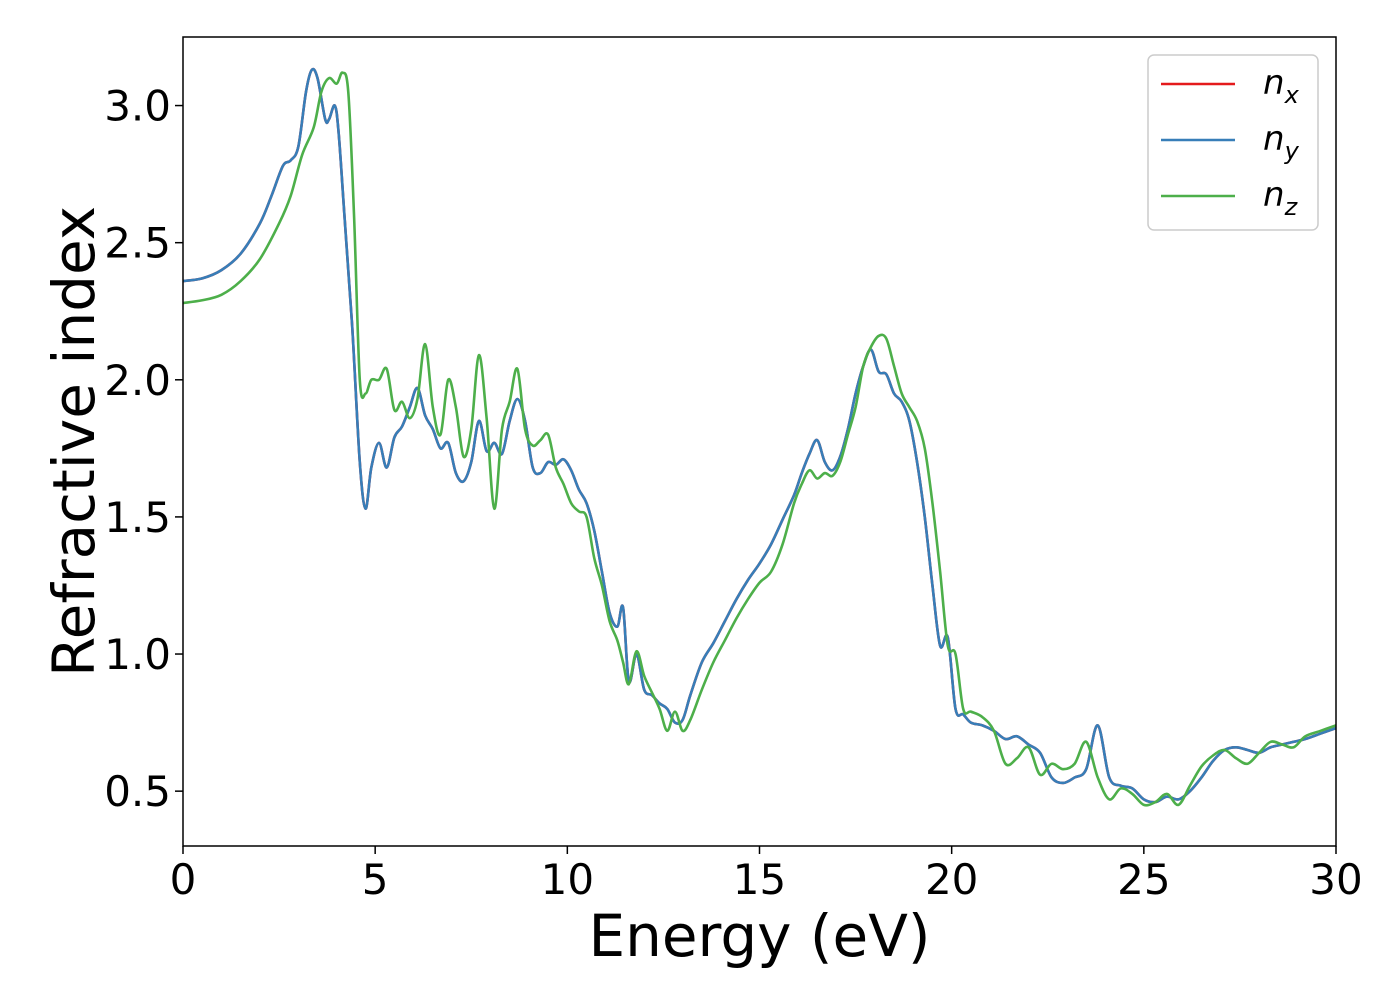  What do you see at coordinates (137, 517) in the screenshot?
I see `y-tick-label: 1.5` at bounding box center [137, 517].